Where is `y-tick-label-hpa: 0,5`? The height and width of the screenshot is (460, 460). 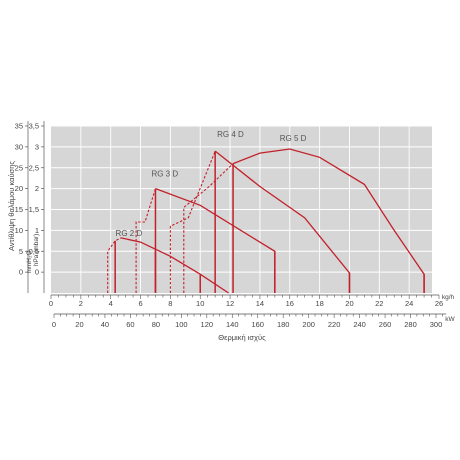 y-tick-label-hpa: 0,5 is located at coordinates (34, 251).